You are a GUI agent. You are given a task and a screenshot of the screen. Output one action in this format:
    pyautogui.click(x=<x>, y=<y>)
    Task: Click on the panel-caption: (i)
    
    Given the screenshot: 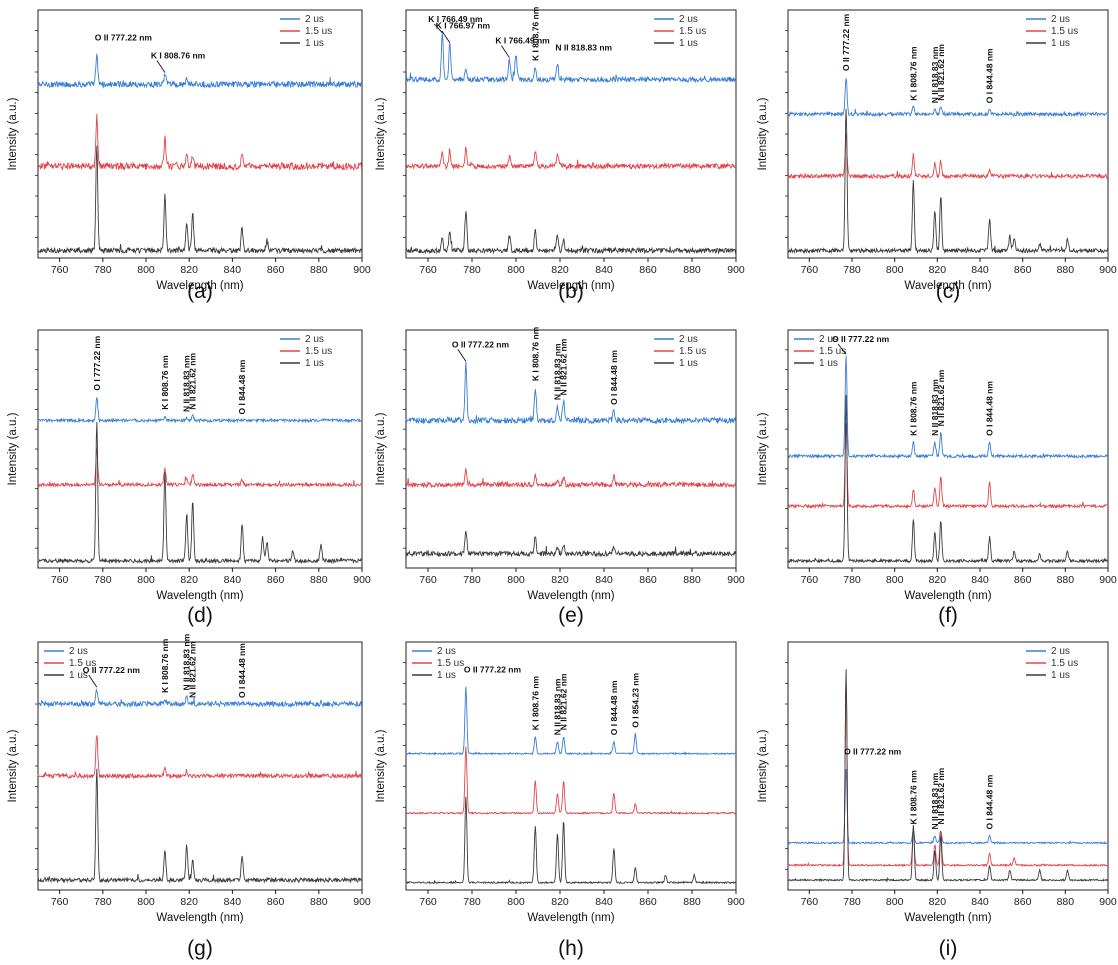 What is the action you would take?
    pyautogui.click(x=948, y=948)
    